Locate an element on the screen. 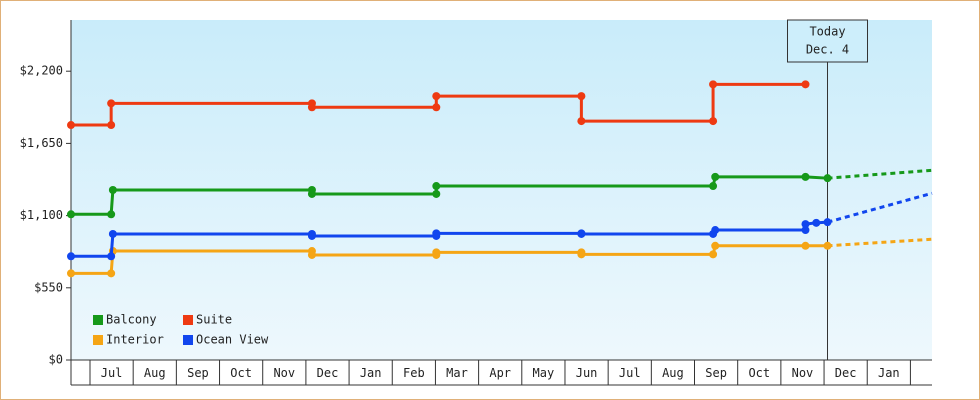  today-box is located at coordinates (828, 41).